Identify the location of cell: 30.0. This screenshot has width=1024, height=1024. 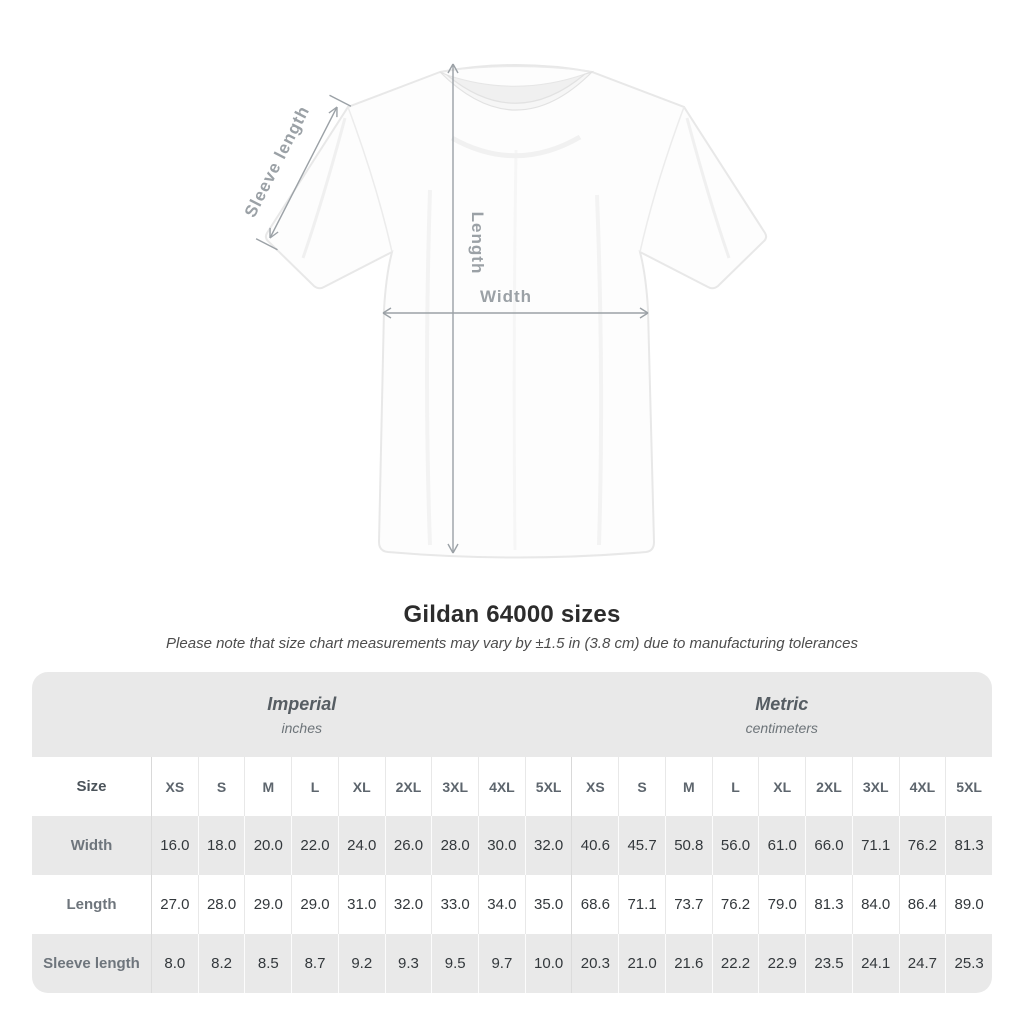
(501, 845).